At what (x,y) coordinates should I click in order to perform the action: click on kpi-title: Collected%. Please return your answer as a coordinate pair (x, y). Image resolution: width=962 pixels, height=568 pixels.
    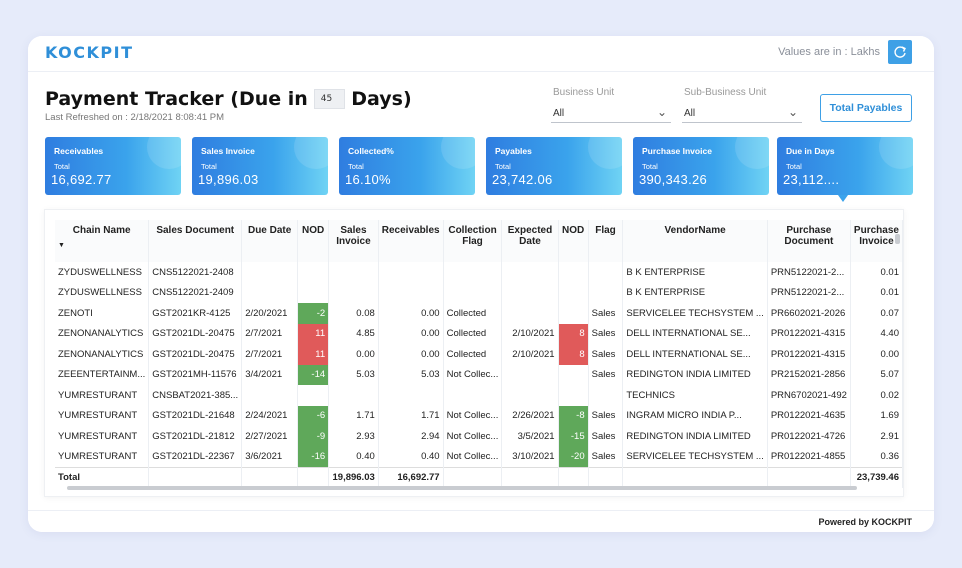
    Looking at the image, I should click on (371, 151).